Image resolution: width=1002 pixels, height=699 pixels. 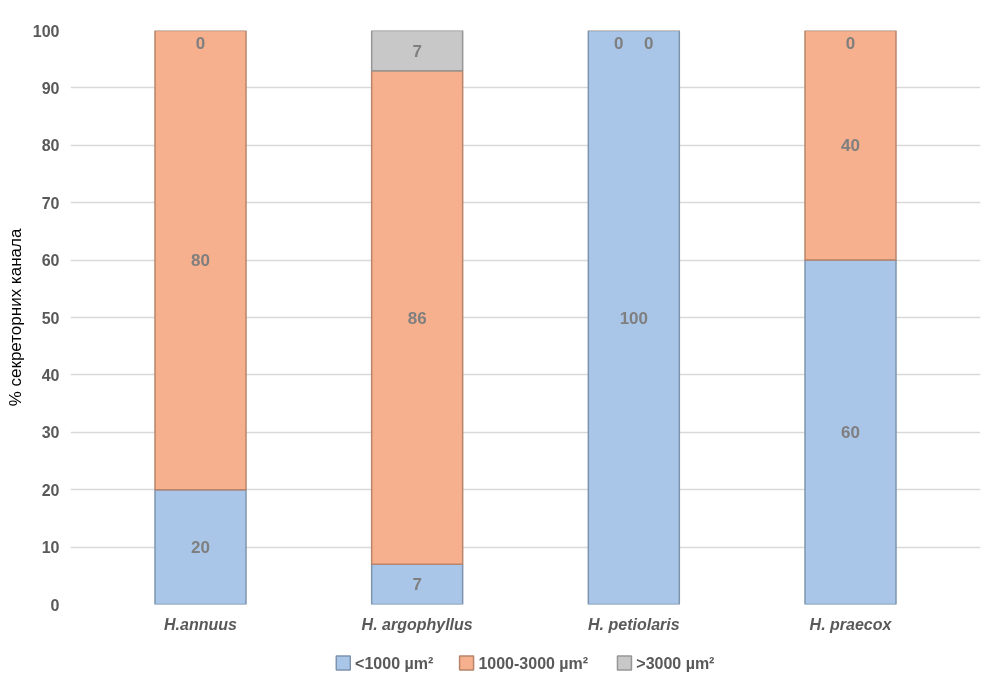 I want to click on x-tick-label: H. argophyllus, so click(x=417, y=624).